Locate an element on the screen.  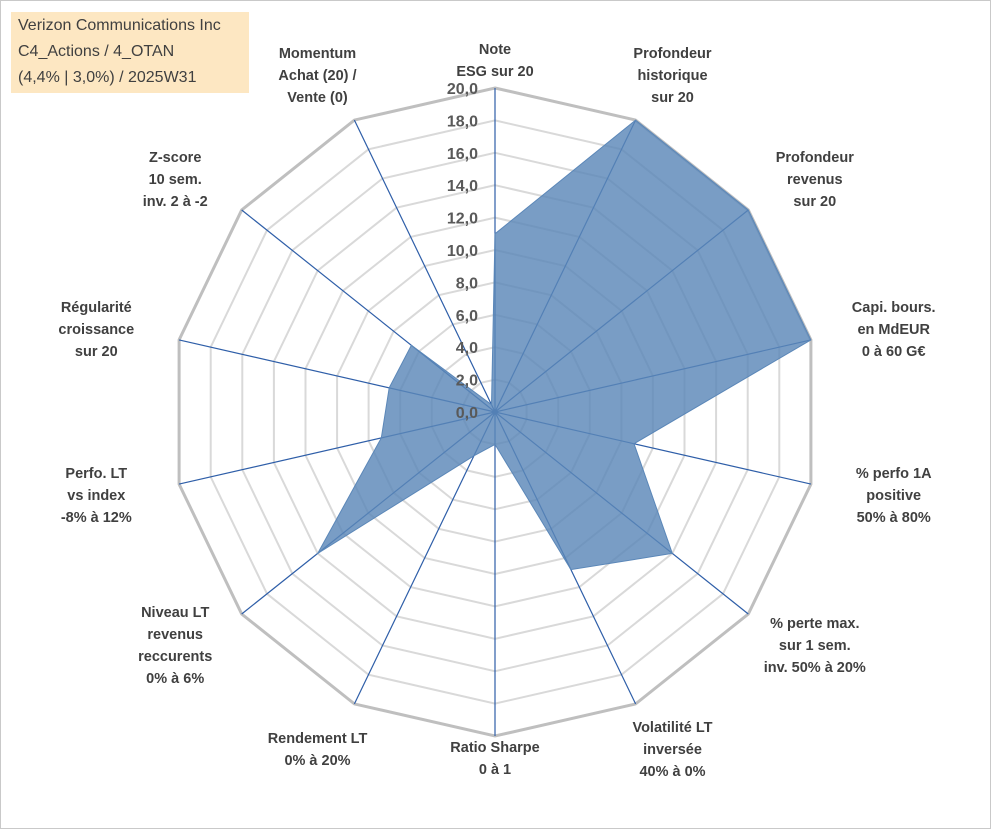
axis-label-11: Régularité croissance sur 20 is located at coordinates (96, 330).